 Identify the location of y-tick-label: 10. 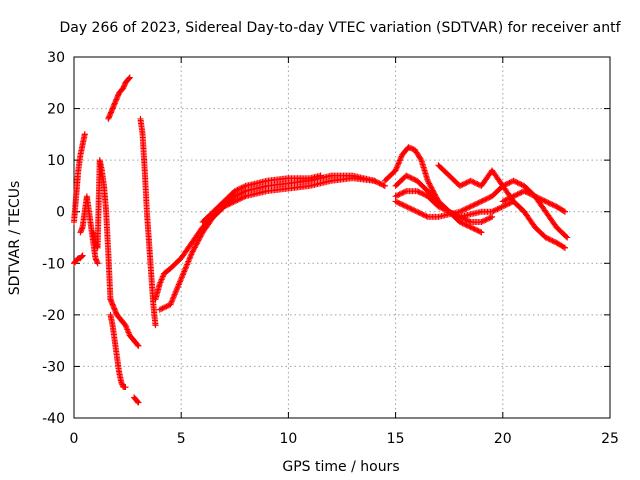
(56, 161).